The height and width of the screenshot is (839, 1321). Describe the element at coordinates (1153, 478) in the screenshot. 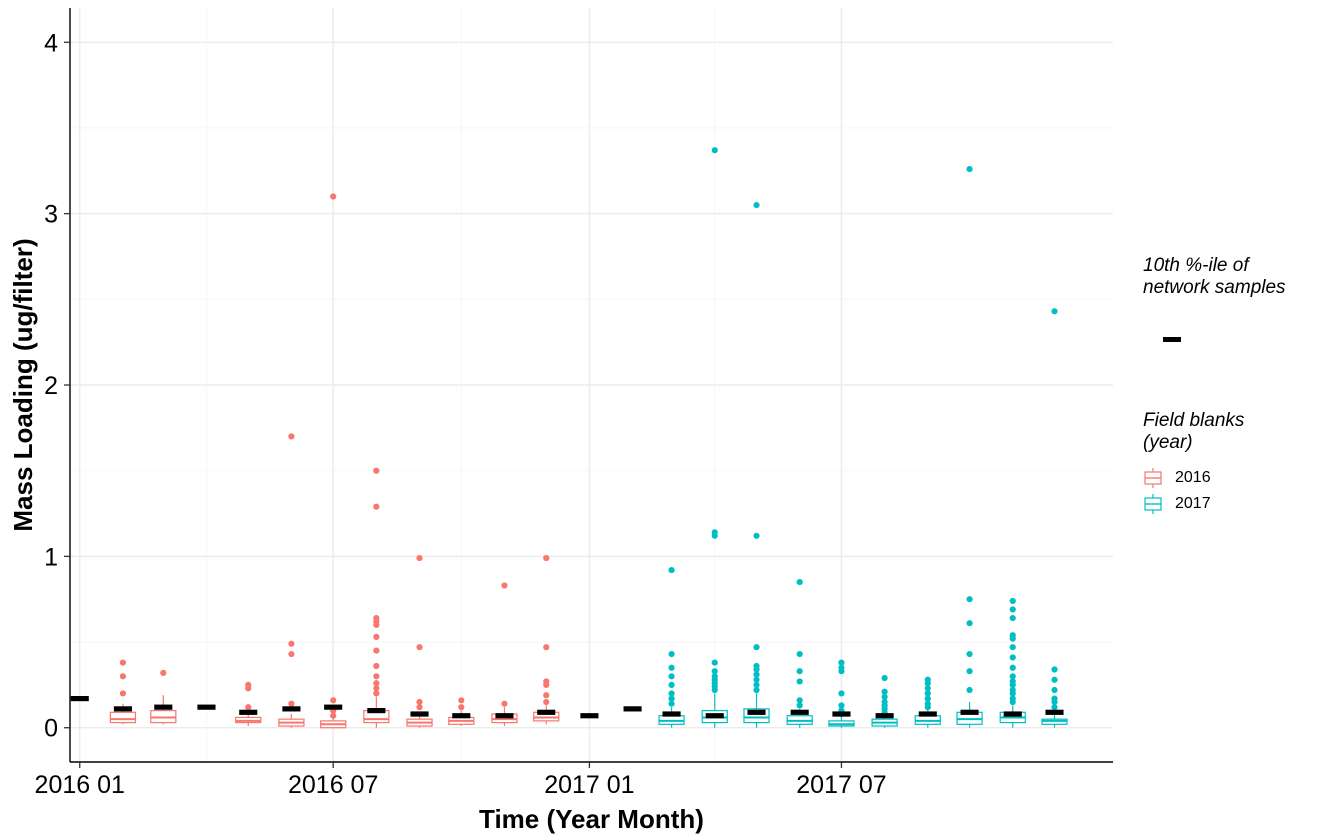

I see `legend-key-glyph` at that location.